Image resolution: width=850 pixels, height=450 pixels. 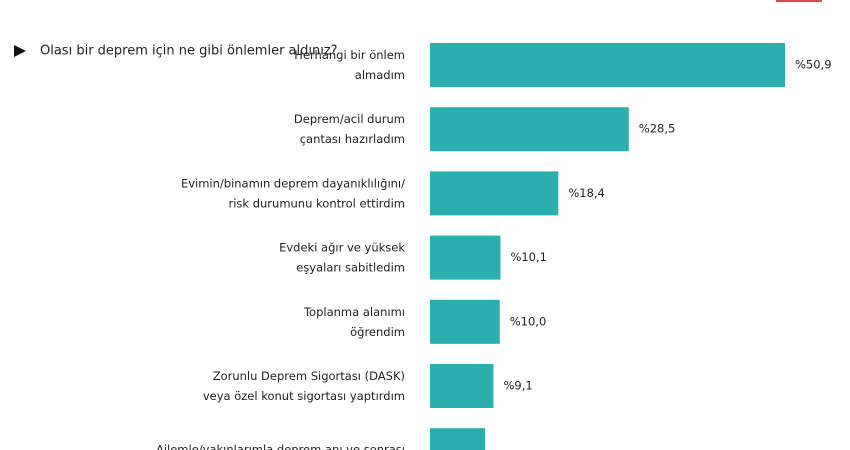 I want to click on value-label: %18,4, so click(x=586, y=193).